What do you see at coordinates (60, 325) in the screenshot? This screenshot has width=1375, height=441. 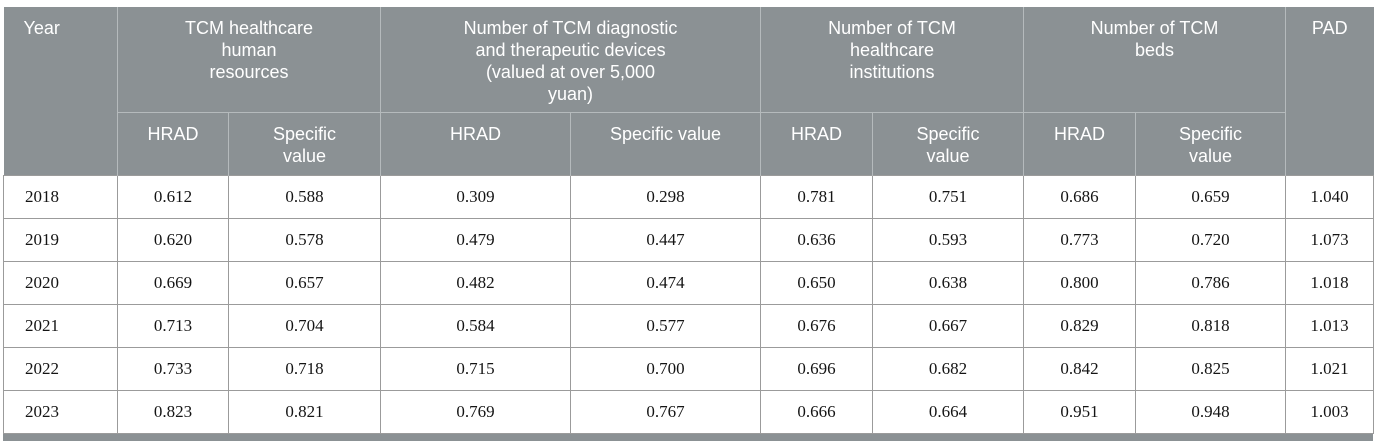 I see `year-cell: 2021` at bounding box center [60, 325].